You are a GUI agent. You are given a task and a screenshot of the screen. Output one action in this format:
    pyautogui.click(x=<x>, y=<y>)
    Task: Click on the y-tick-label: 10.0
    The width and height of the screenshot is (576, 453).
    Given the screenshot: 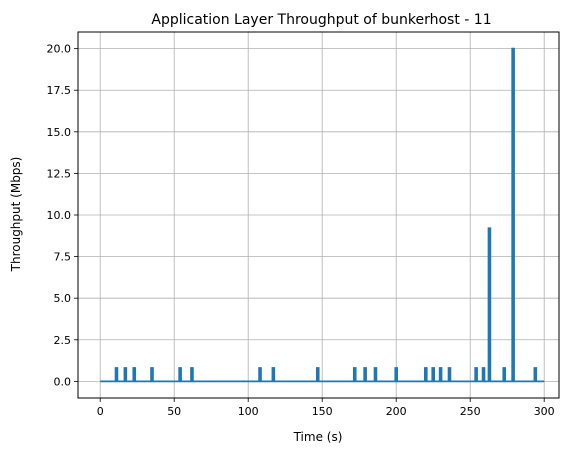 What is the action you would take?
    pyautogui.click(x=59, y=215)
    